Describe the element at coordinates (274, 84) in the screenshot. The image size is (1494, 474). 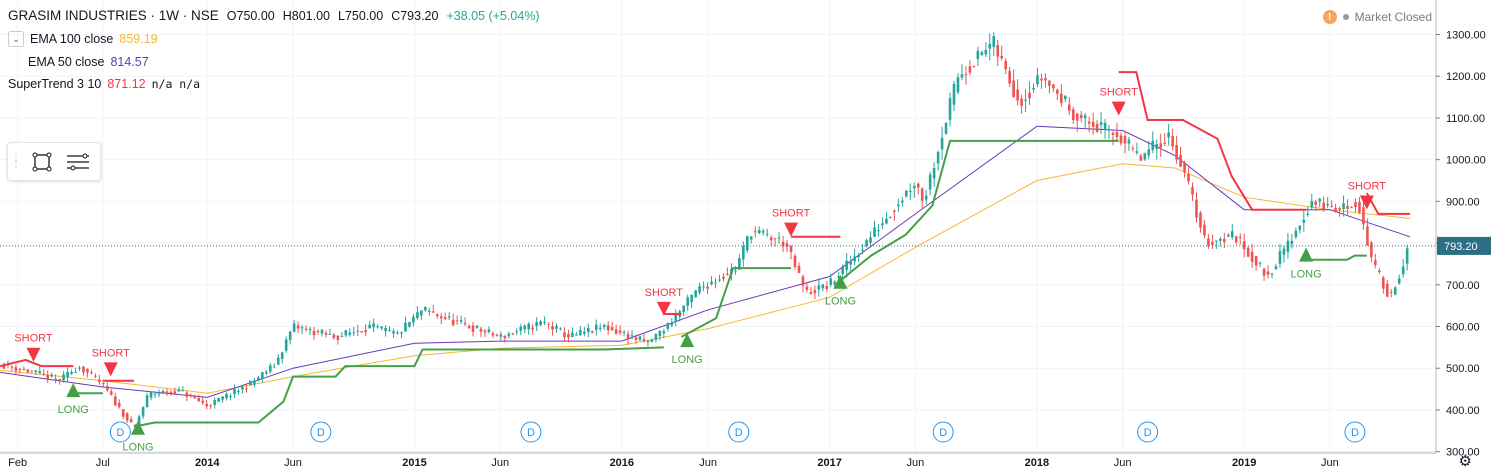
I see `indicator-supertrend: SuperTrend 3 10 871.12 n/a n/a` at that location.